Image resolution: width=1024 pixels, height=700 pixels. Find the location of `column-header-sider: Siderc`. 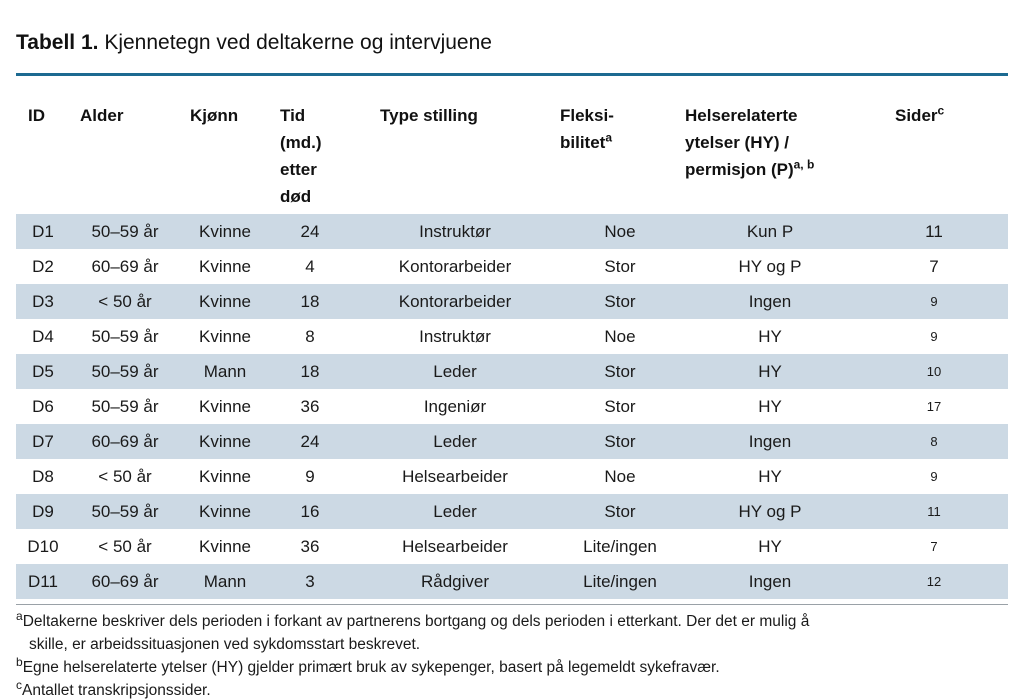

column-header-sider: Siderc is located at coordinates (920, 114).